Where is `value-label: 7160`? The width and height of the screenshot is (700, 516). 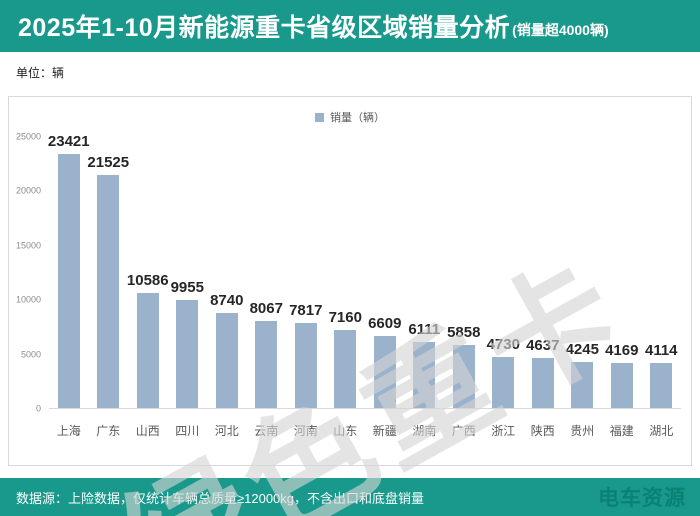 value-label: 7160 is located at coordinates (345, 318).